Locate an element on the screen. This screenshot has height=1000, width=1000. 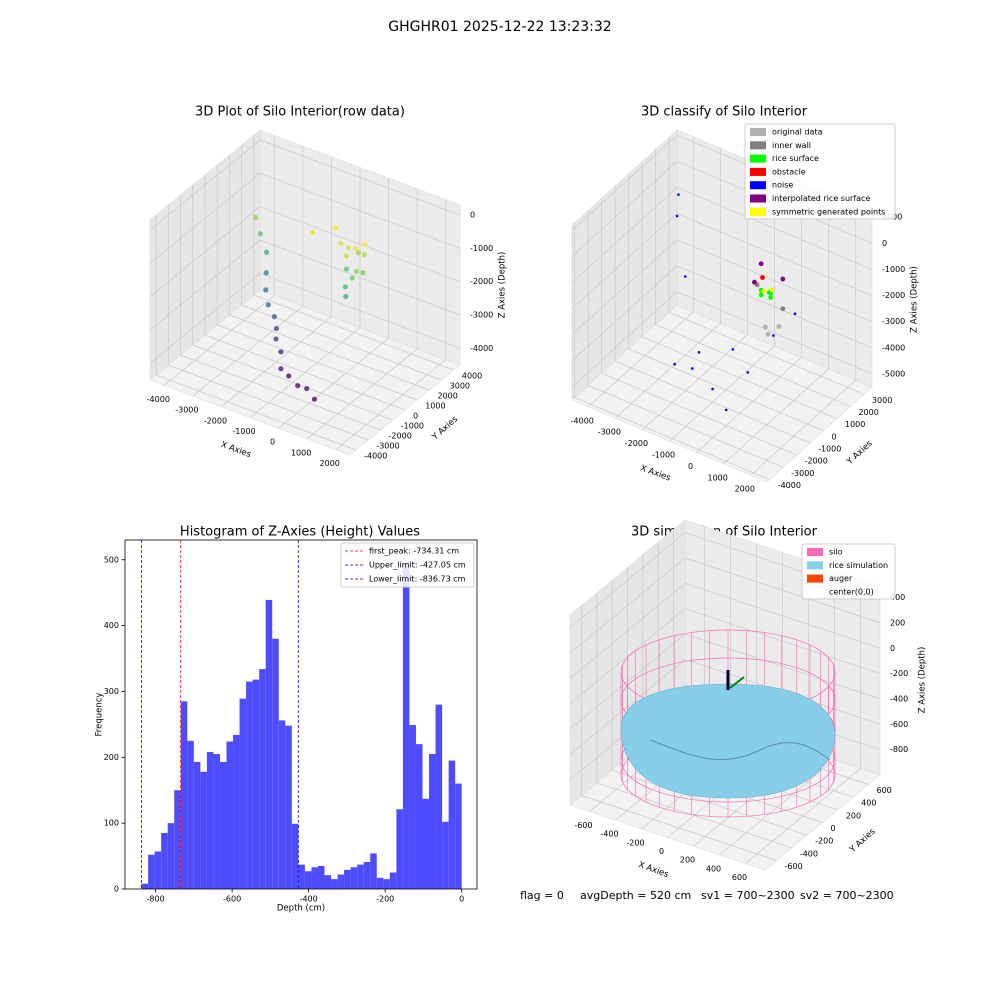
z-tick-label: 200 is located at coordinates (897, 623).